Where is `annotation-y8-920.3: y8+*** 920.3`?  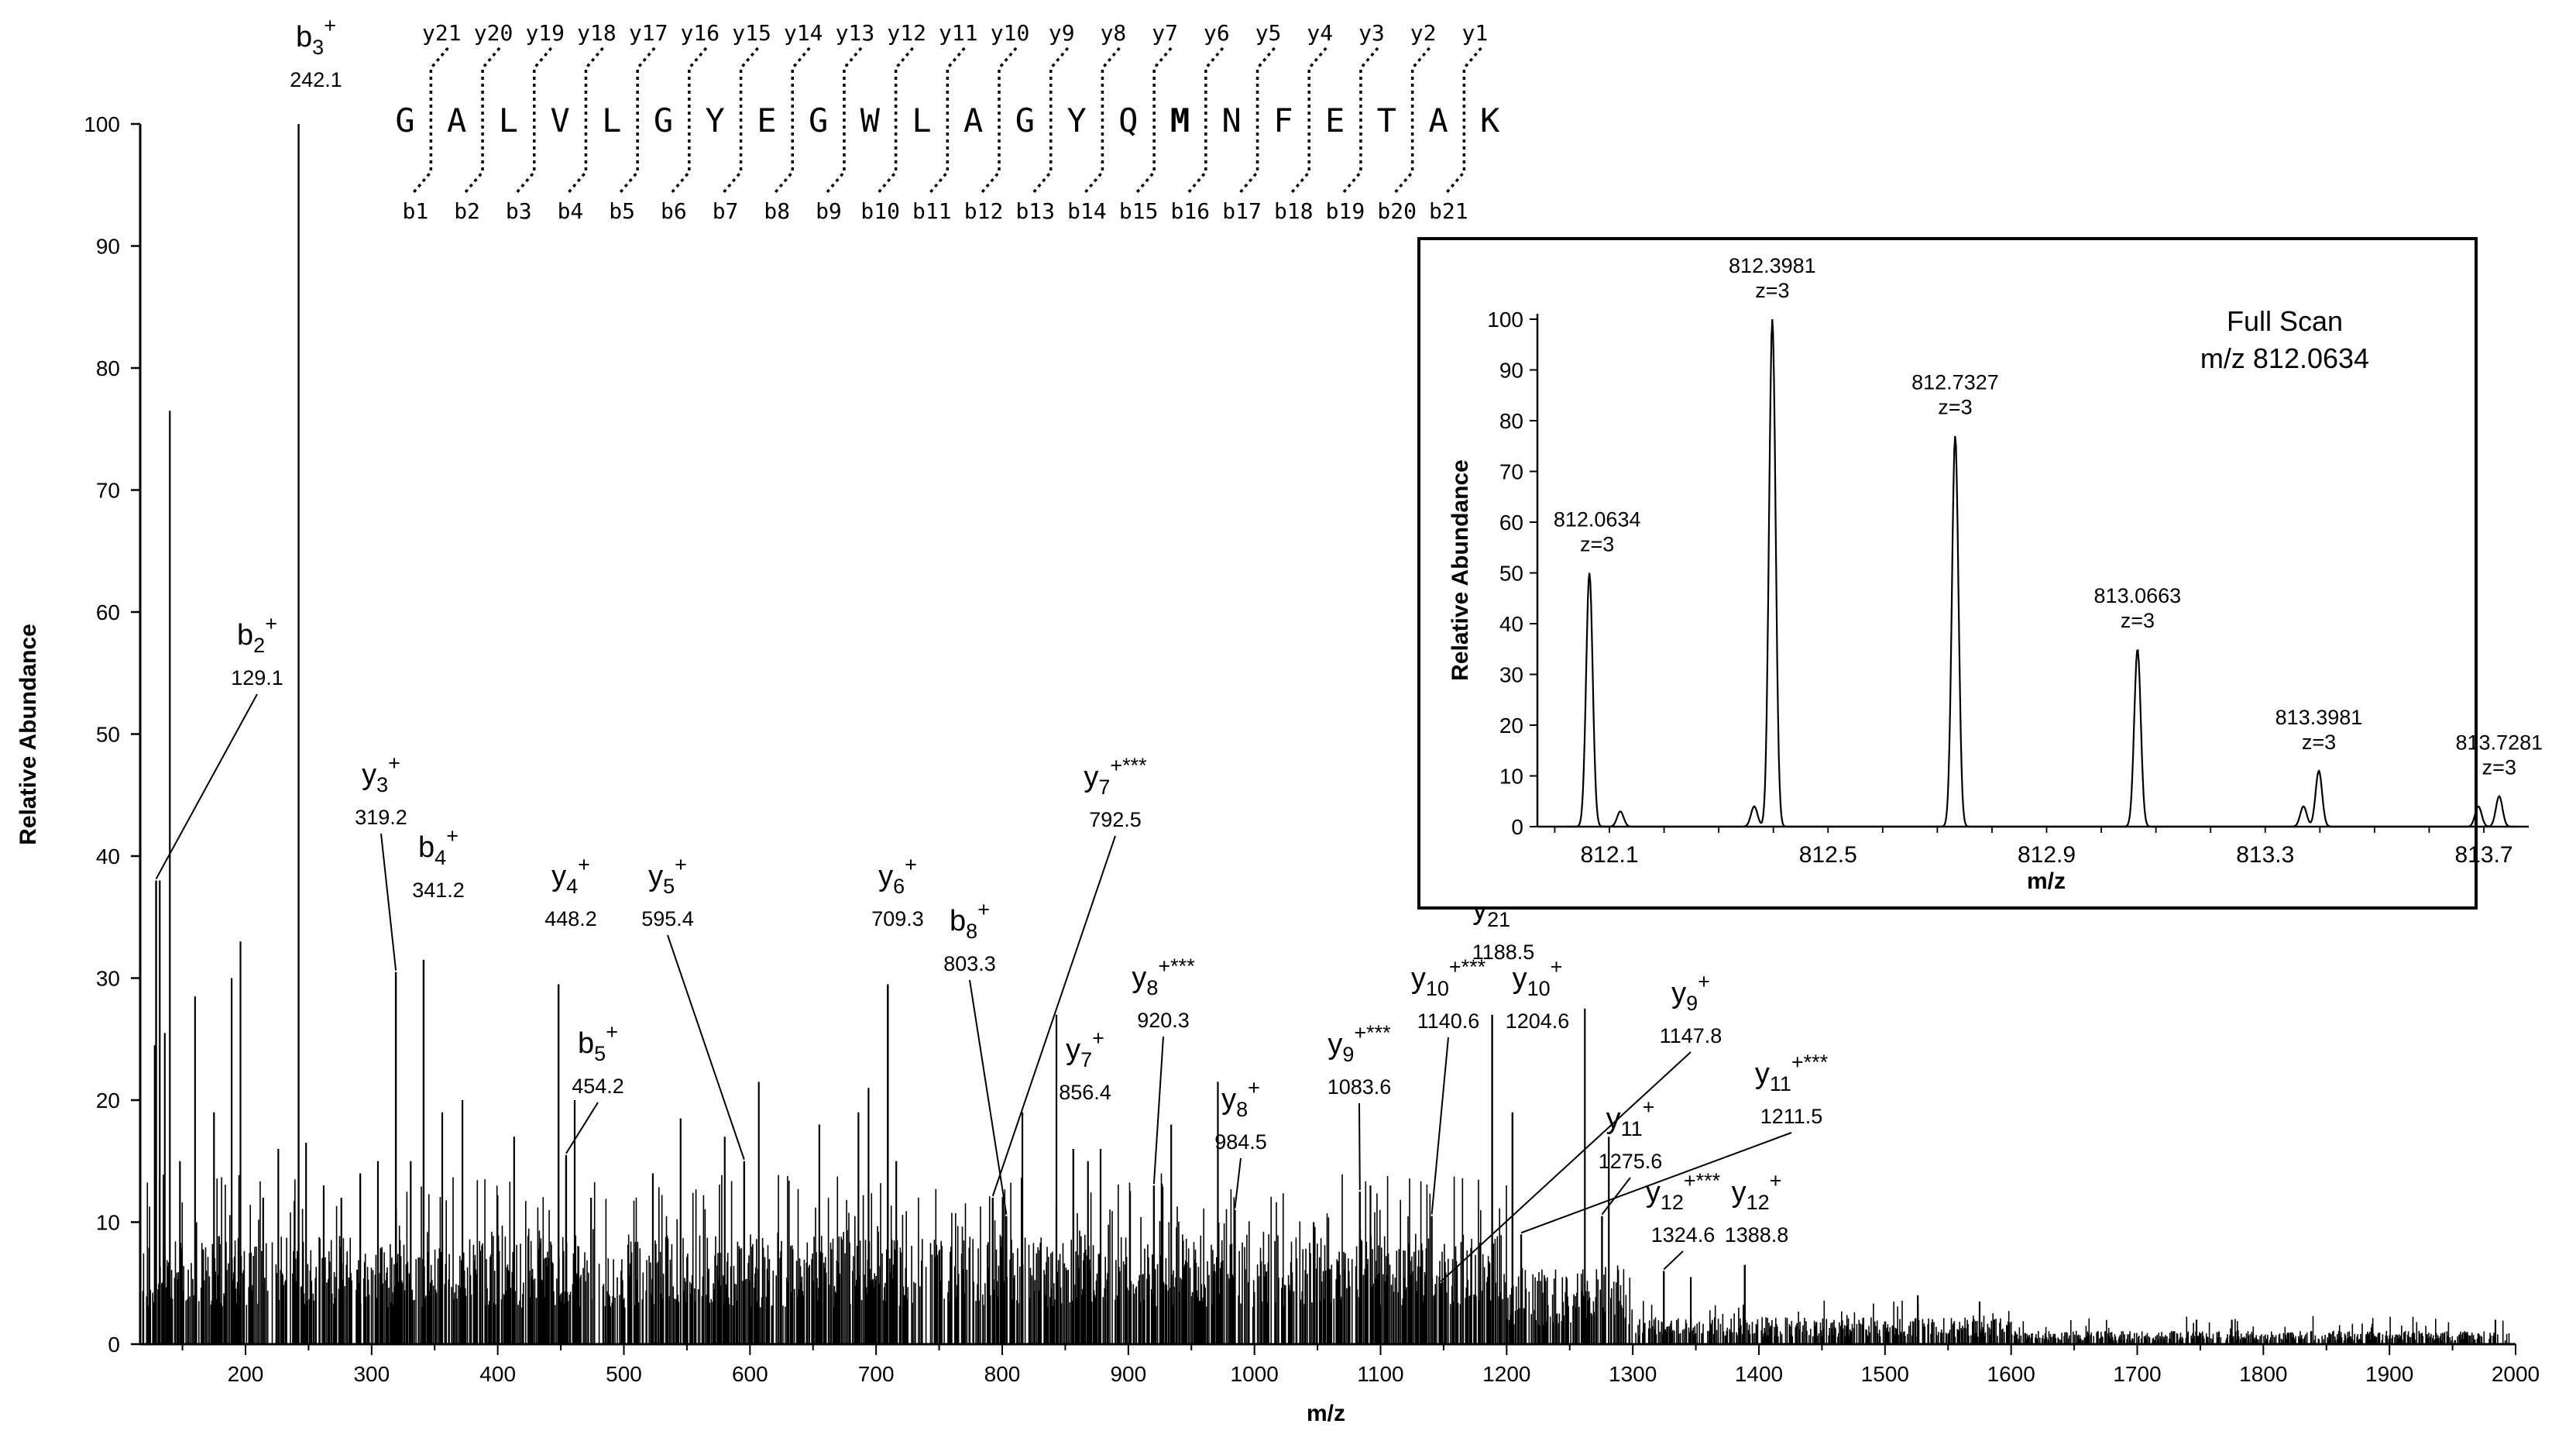 annotation-y8-920.3: y8+*** 920.3 is located at coordinates (1163, 1070).